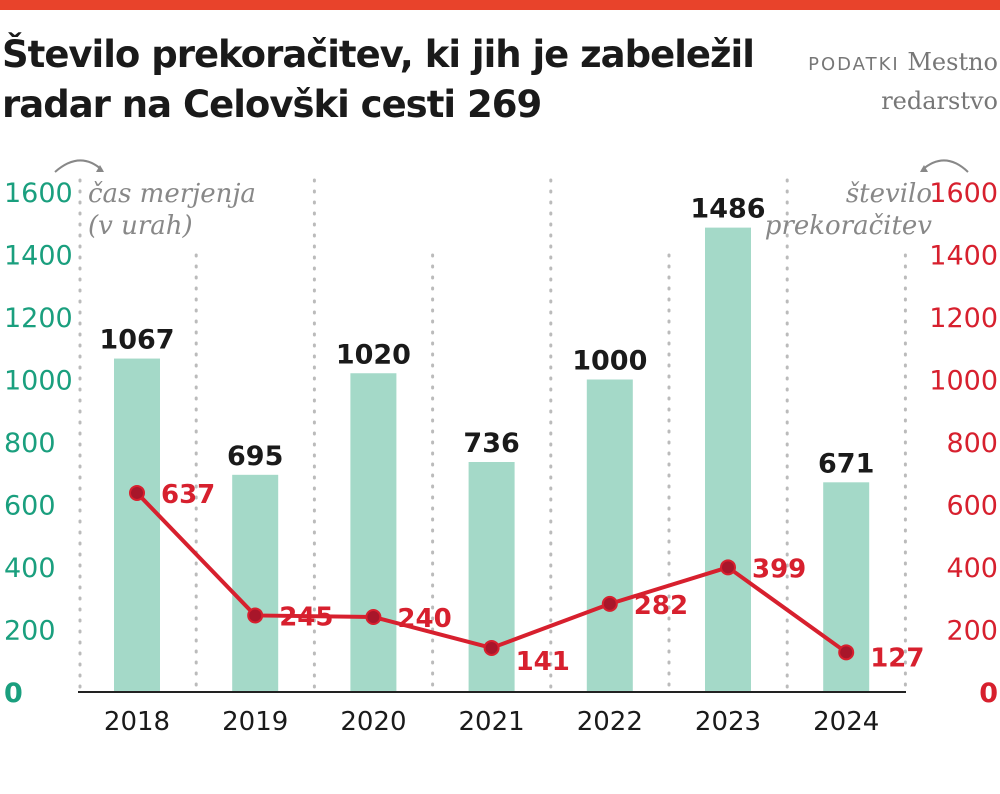 The height and width of the screenshot is (794, 1000). What do you see at coordinates (30, 631) in the screenshot?
I see `left-tick-label: 200` at bounding box center [30, 631].